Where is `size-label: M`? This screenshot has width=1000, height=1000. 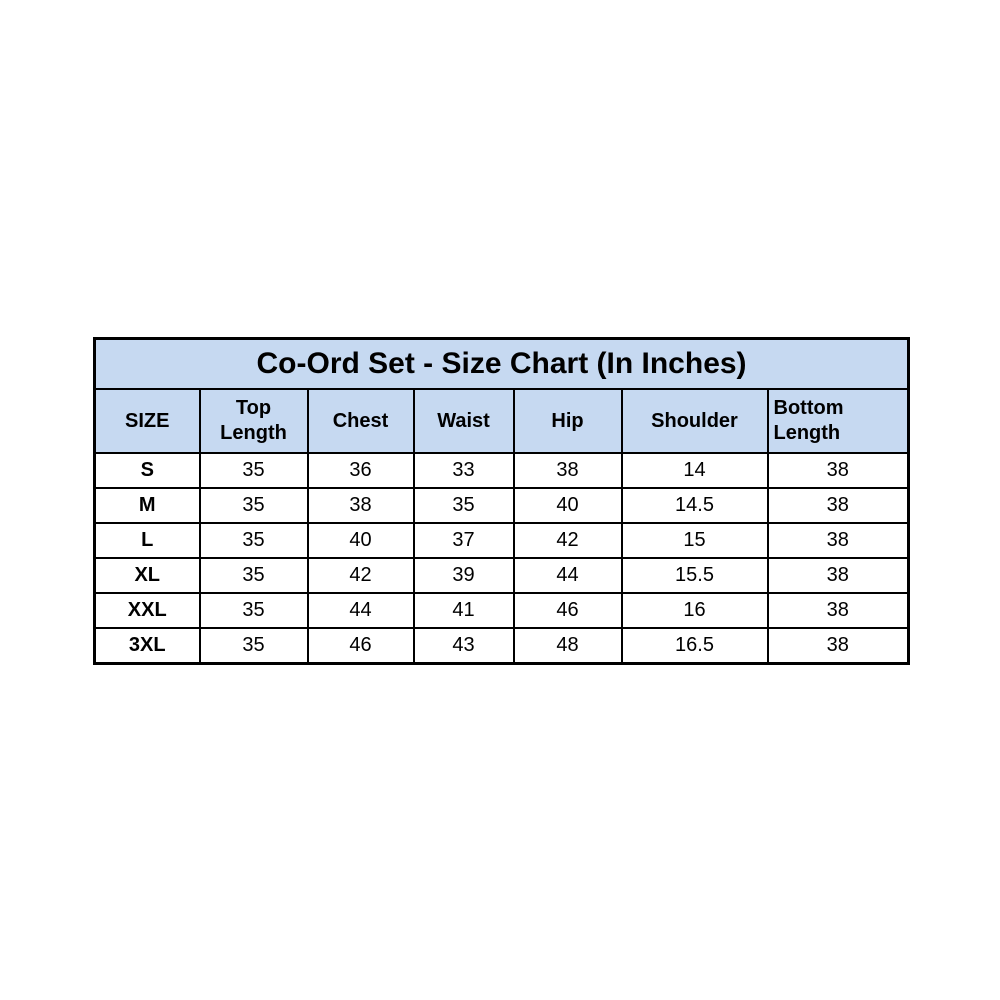
size-label: M is located at coordinates (147, 505).